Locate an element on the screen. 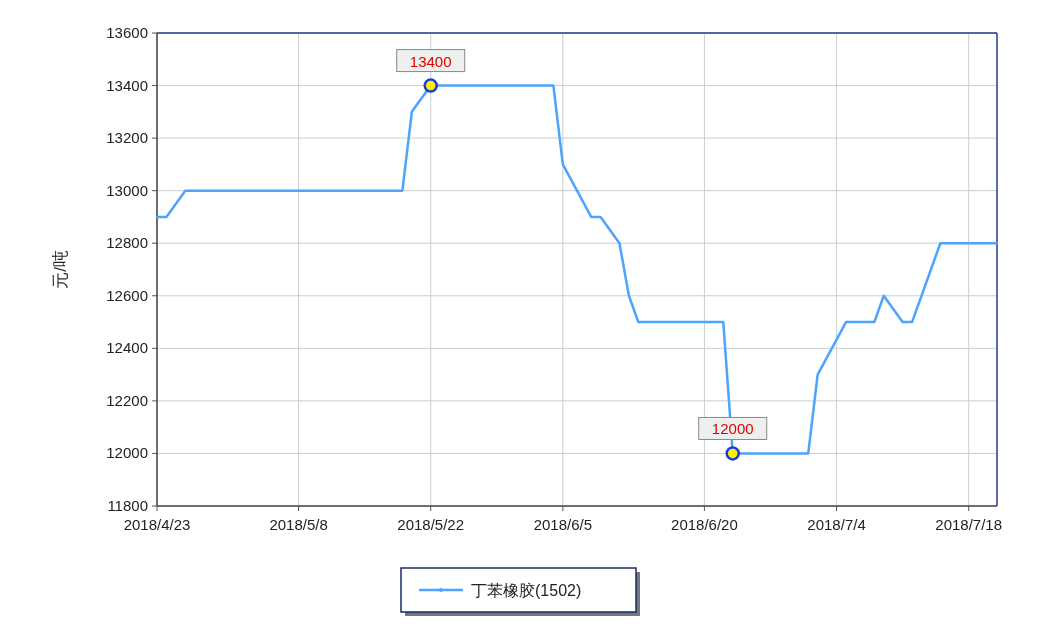  x-tick-label: 2018/6/5 is located at coordinates (563, 524).